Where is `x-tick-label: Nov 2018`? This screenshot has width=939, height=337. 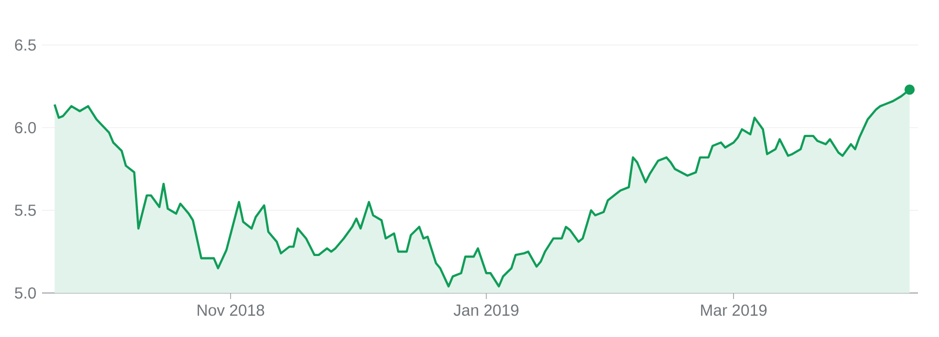
x-tick-label: Nov 2018 is located at coordinates (231, 310).